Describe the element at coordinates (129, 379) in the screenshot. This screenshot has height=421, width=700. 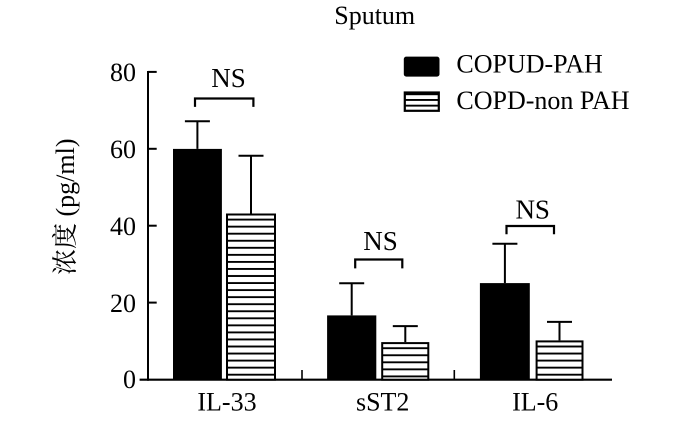
I see `svg-text: 0` at that location.